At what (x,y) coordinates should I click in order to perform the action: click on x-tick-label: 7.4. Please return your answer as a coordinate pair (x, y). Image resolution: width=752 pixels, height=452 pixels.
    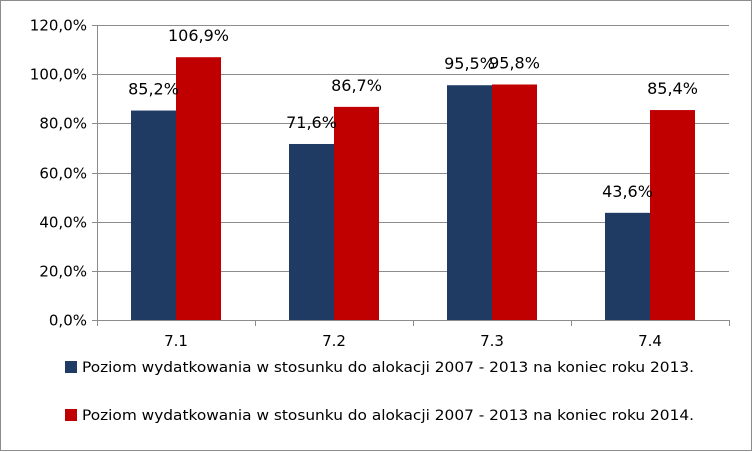
    Looking at the image, I should click on (650, 341).